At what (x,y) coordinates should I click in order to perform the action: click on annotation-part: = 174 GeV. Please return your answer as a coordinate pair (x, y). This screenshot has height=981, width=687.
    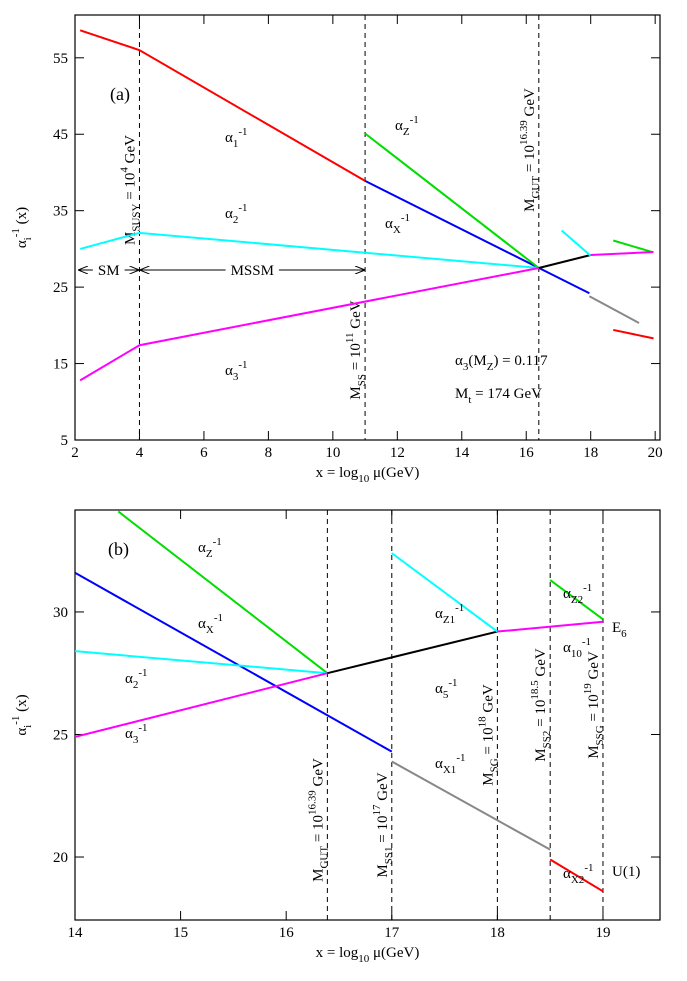
    Looking at the image, I should click on (506, 394).